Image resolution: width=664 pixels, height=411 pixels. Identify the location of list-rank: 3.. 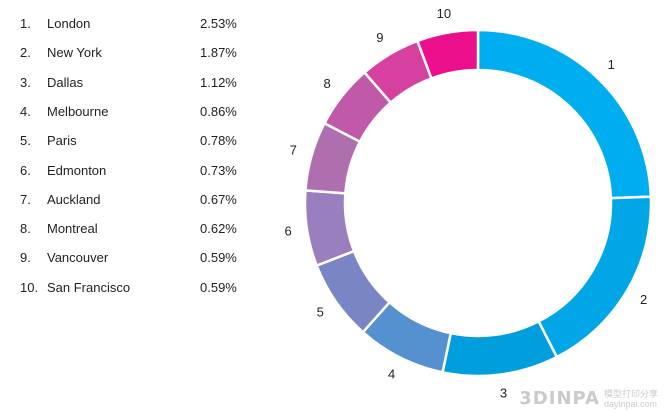
(25, 82).